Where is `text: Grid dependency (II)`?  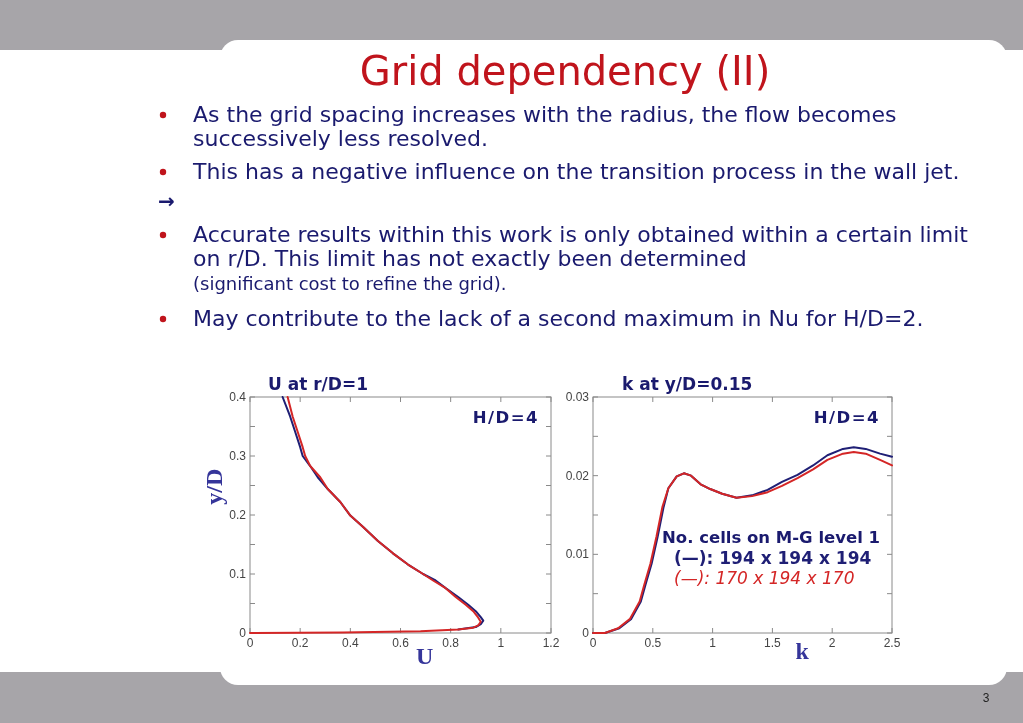 text: Grid dependency (II) is located at coordinates (565, 71).